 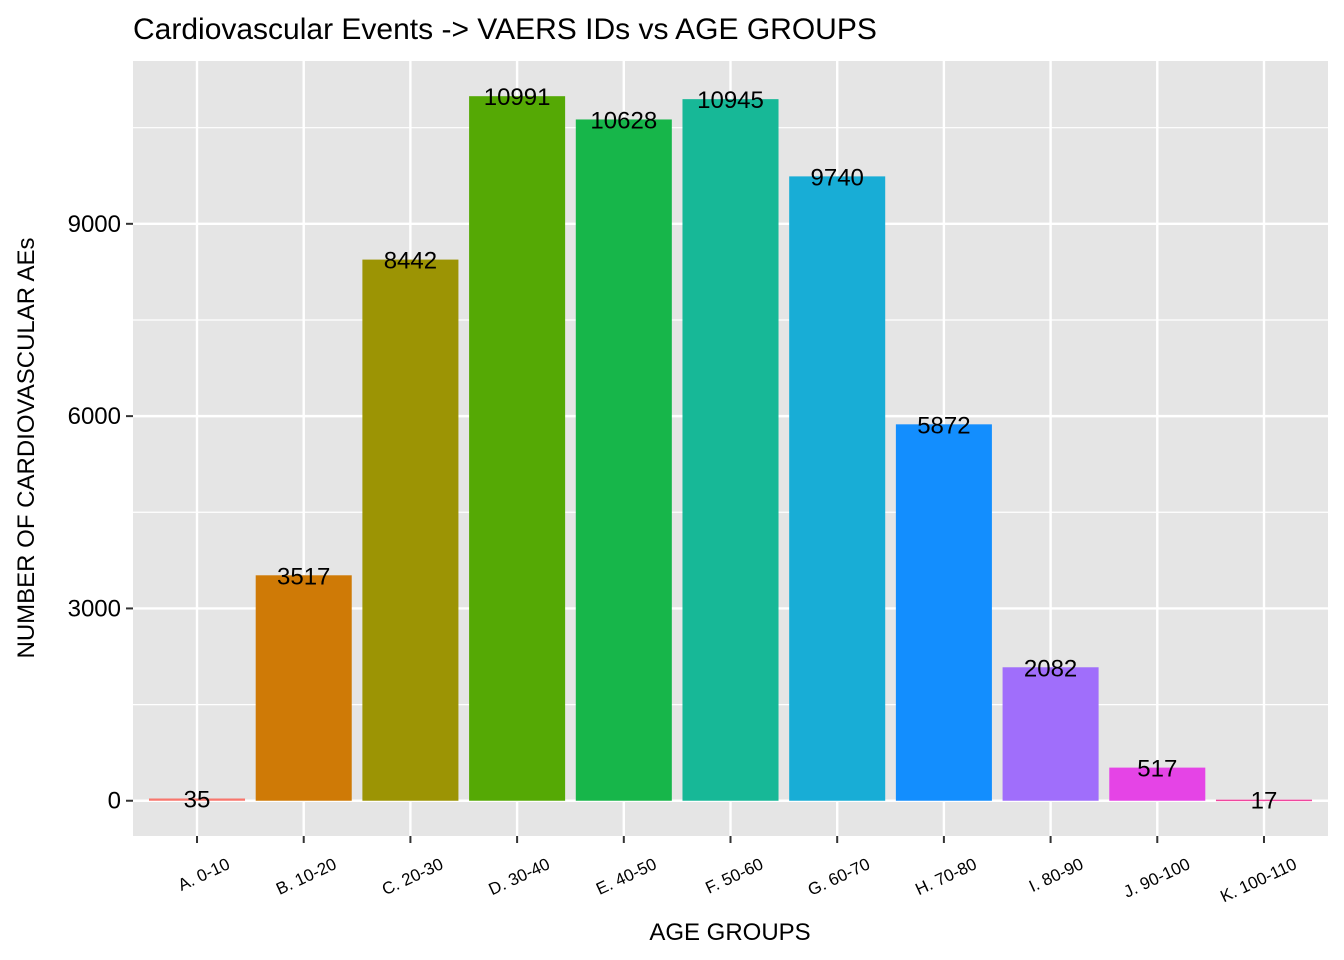 What do you see at coordinates (94, 608) in the screenshot?
I see `y-tick-label: 3000` at bounding box center [94, 608].